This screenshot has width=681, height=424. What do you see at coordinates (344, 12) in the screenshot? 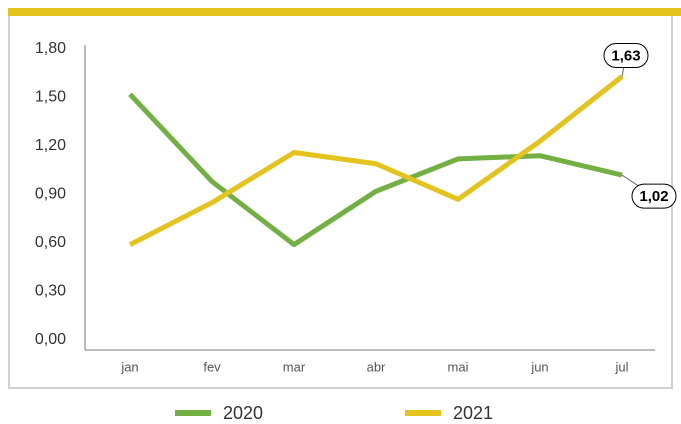
I see `top-bar` at bounding box center [344, 12].